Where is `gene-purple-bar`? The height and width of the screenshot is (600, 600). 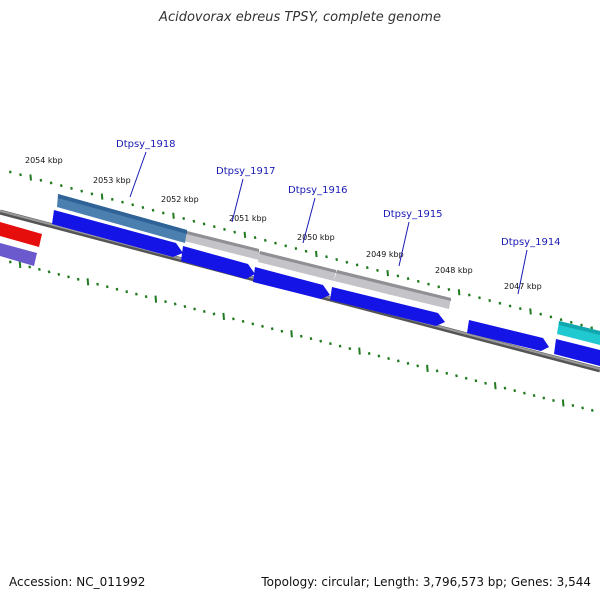
gene-purple-bar is located at coordinates (18, 254).